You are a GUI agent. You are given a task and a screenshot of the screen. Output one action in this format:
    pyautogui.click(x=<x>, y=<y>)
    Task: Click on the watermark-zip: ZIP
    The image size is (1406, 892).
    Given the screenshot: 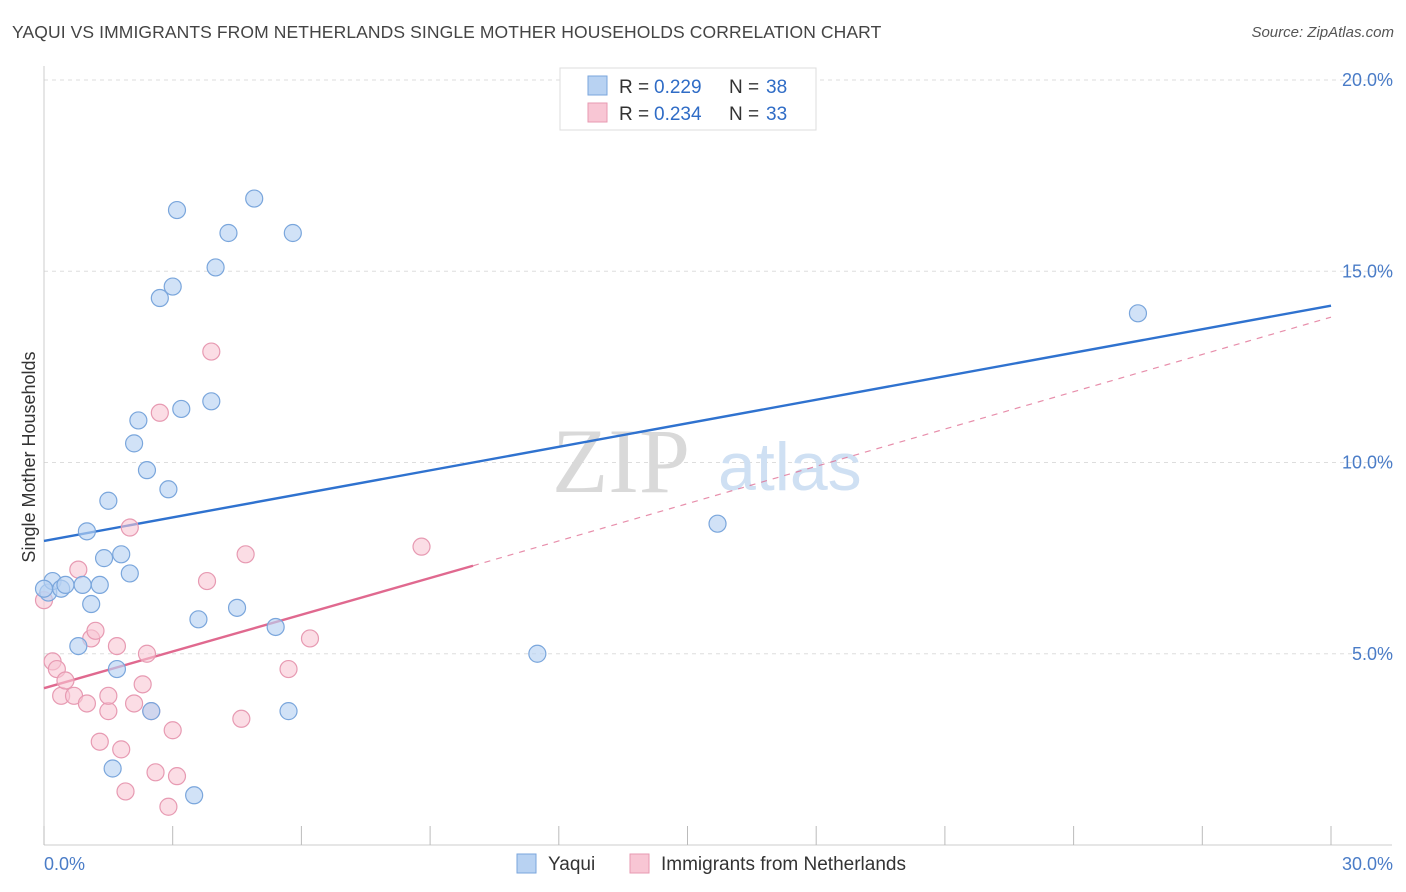 What is the action you would take?
    pyautogui.click(x=621, y=461)
    